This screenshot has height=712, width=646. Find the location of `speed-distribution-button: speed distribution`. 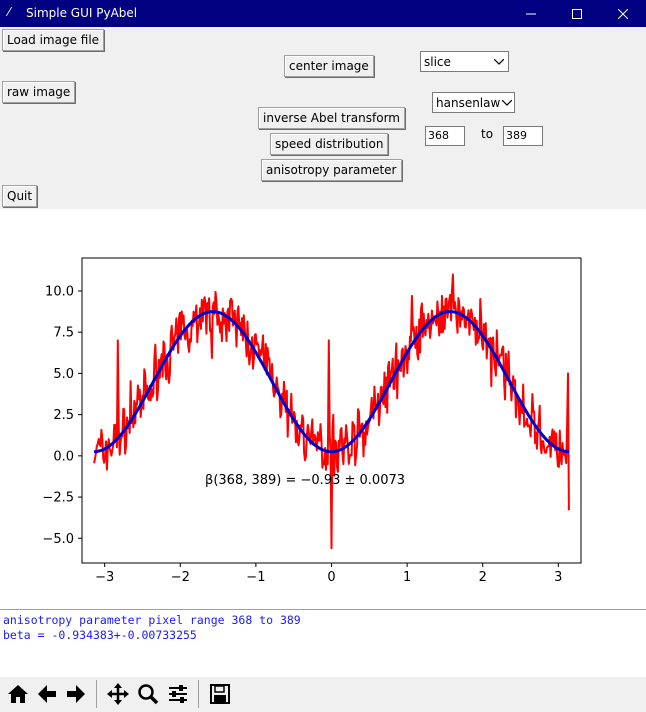

speed-distribution-button: speed distribution is located at coordinates (329, 144).